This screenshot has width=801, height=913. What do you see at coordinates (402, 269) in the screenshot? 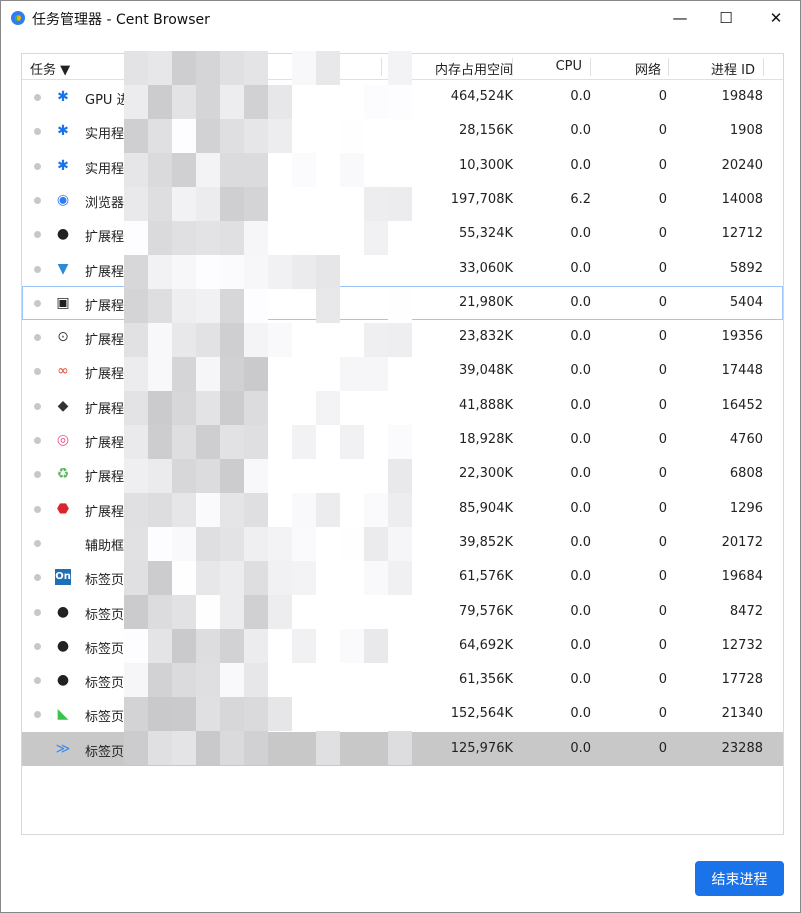
I see `table-row: ▼ 扩展程序： 33,060K 0.0 0 5892` at bounding box center [402, 269].